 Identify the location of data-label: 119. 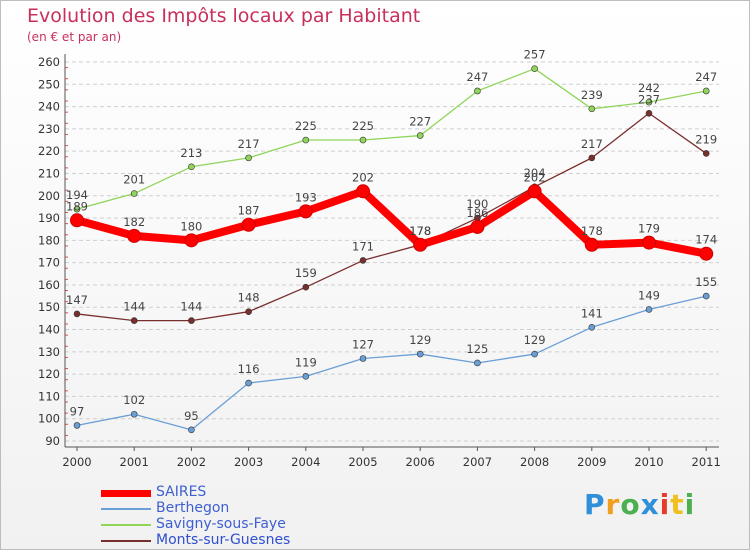
(306, 362).